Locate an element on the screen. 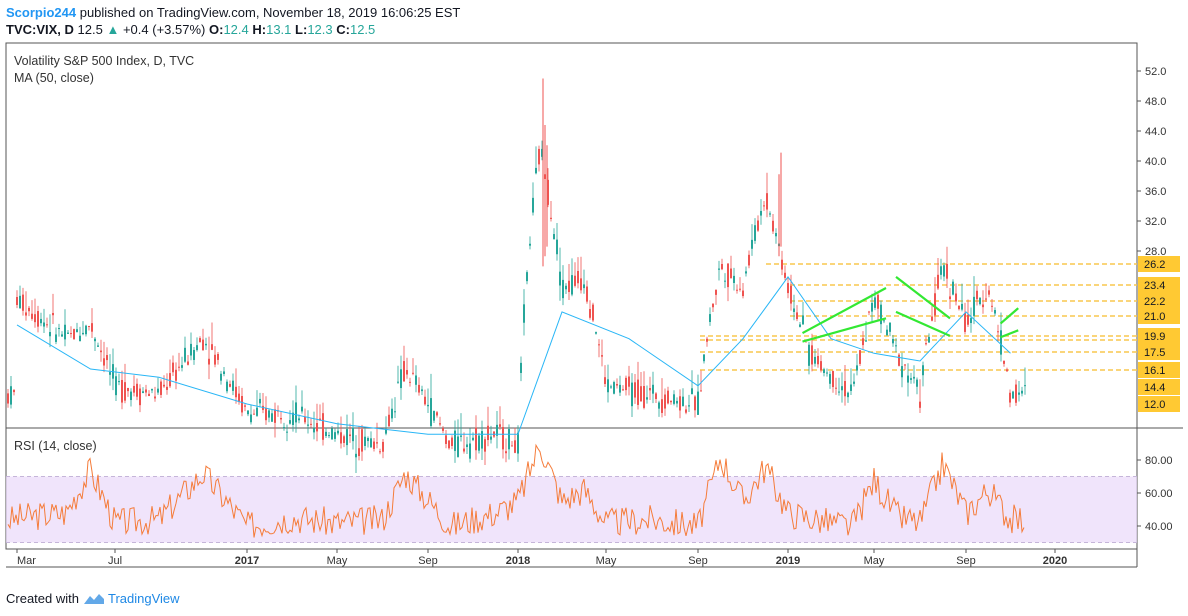  rsi-tick-label: 80.00 is located at coordinates (1159, 461).